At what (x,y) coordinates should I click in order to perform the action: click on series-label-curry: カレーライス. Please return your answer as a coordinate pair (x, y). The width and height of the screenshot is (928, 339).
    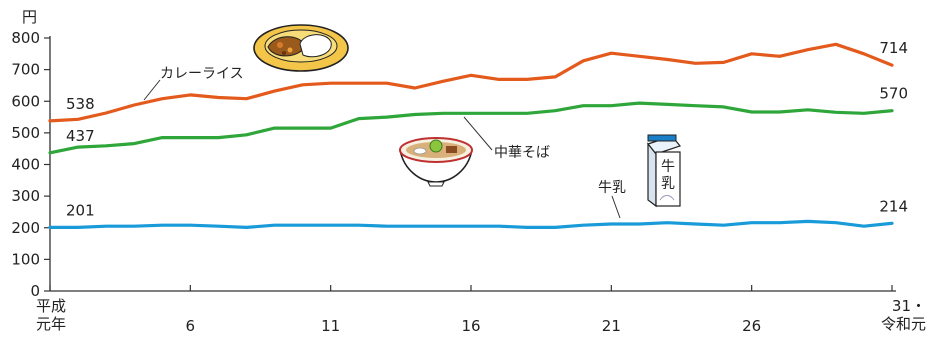
    Looking at the image, I should click on (193, 83).